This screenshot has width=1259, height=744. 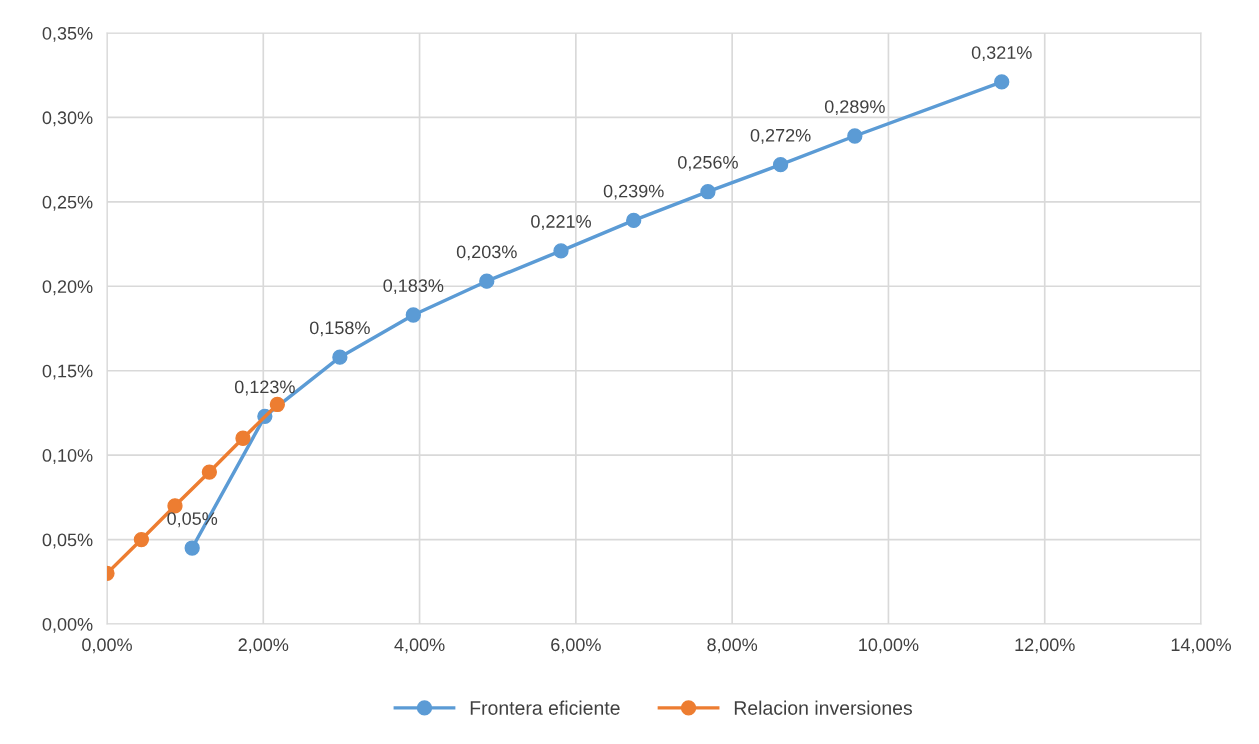 What do you see at coordinates (823, 707) in the screenshot?
I see `legend-label: Relacion inversiones` at bounding box center [823, 707].